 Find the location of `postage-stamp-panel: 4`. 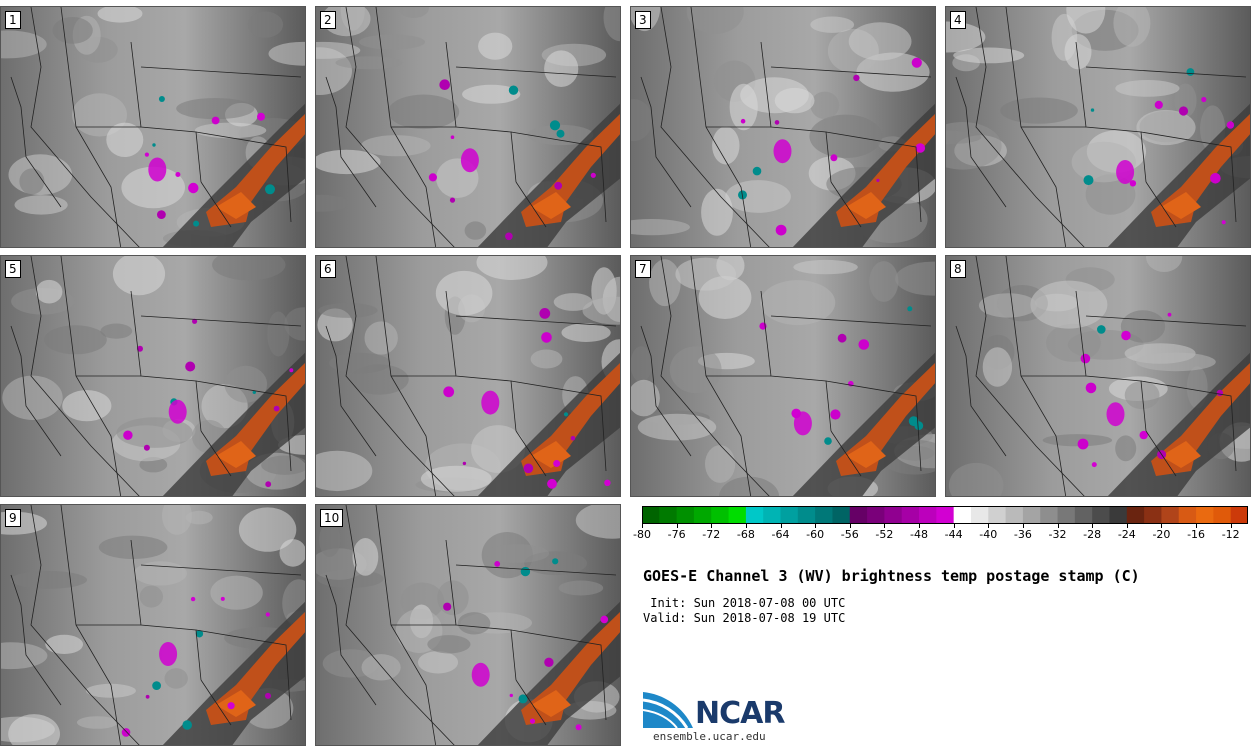

postage-stamp-panel: 4 is located at coordinates (1098, 127).